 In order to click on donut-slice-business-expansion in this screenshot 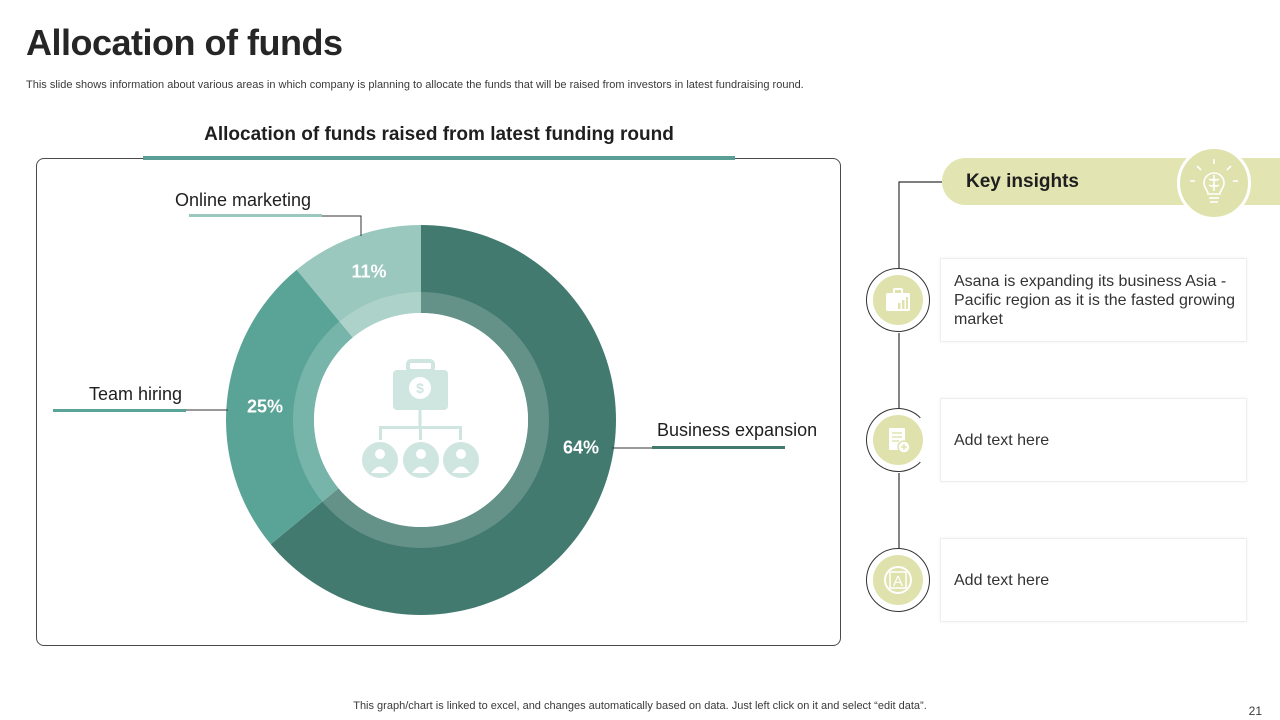, I will do `click(443, 420)`.